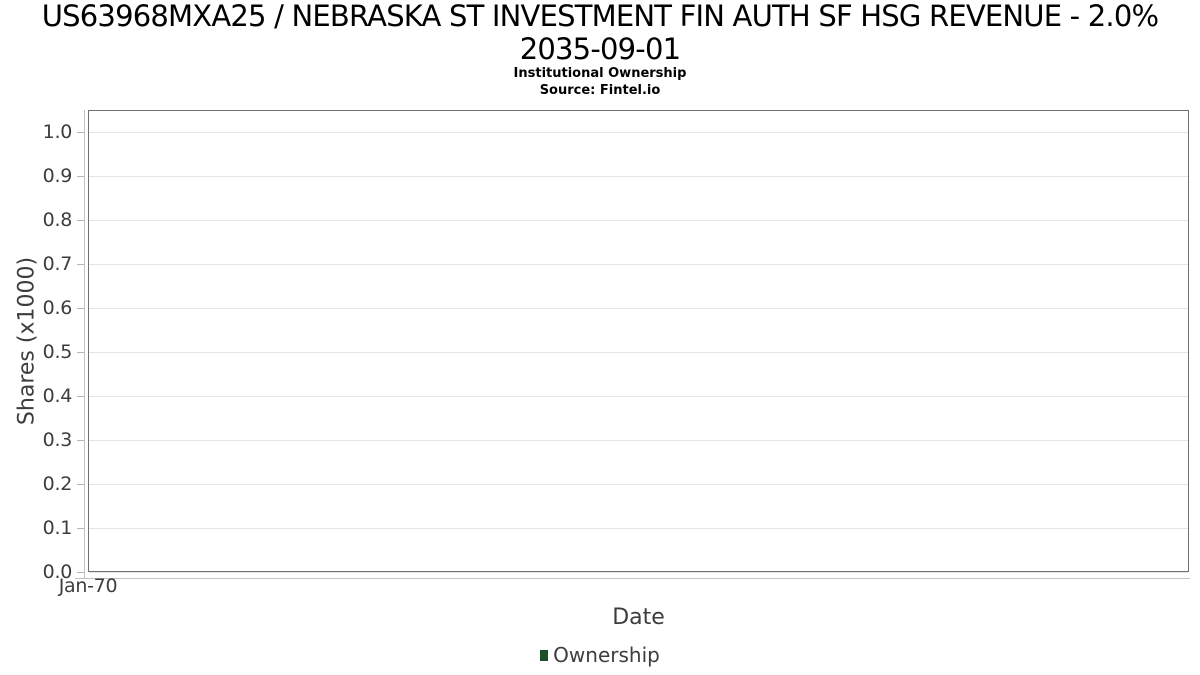 This screenshot has height=675, width=1200. What do you see at coordinates (600, 49) in the screenshot?
I see `chart-title-line2: 2035-09-01` at bounding box center [600, 49].